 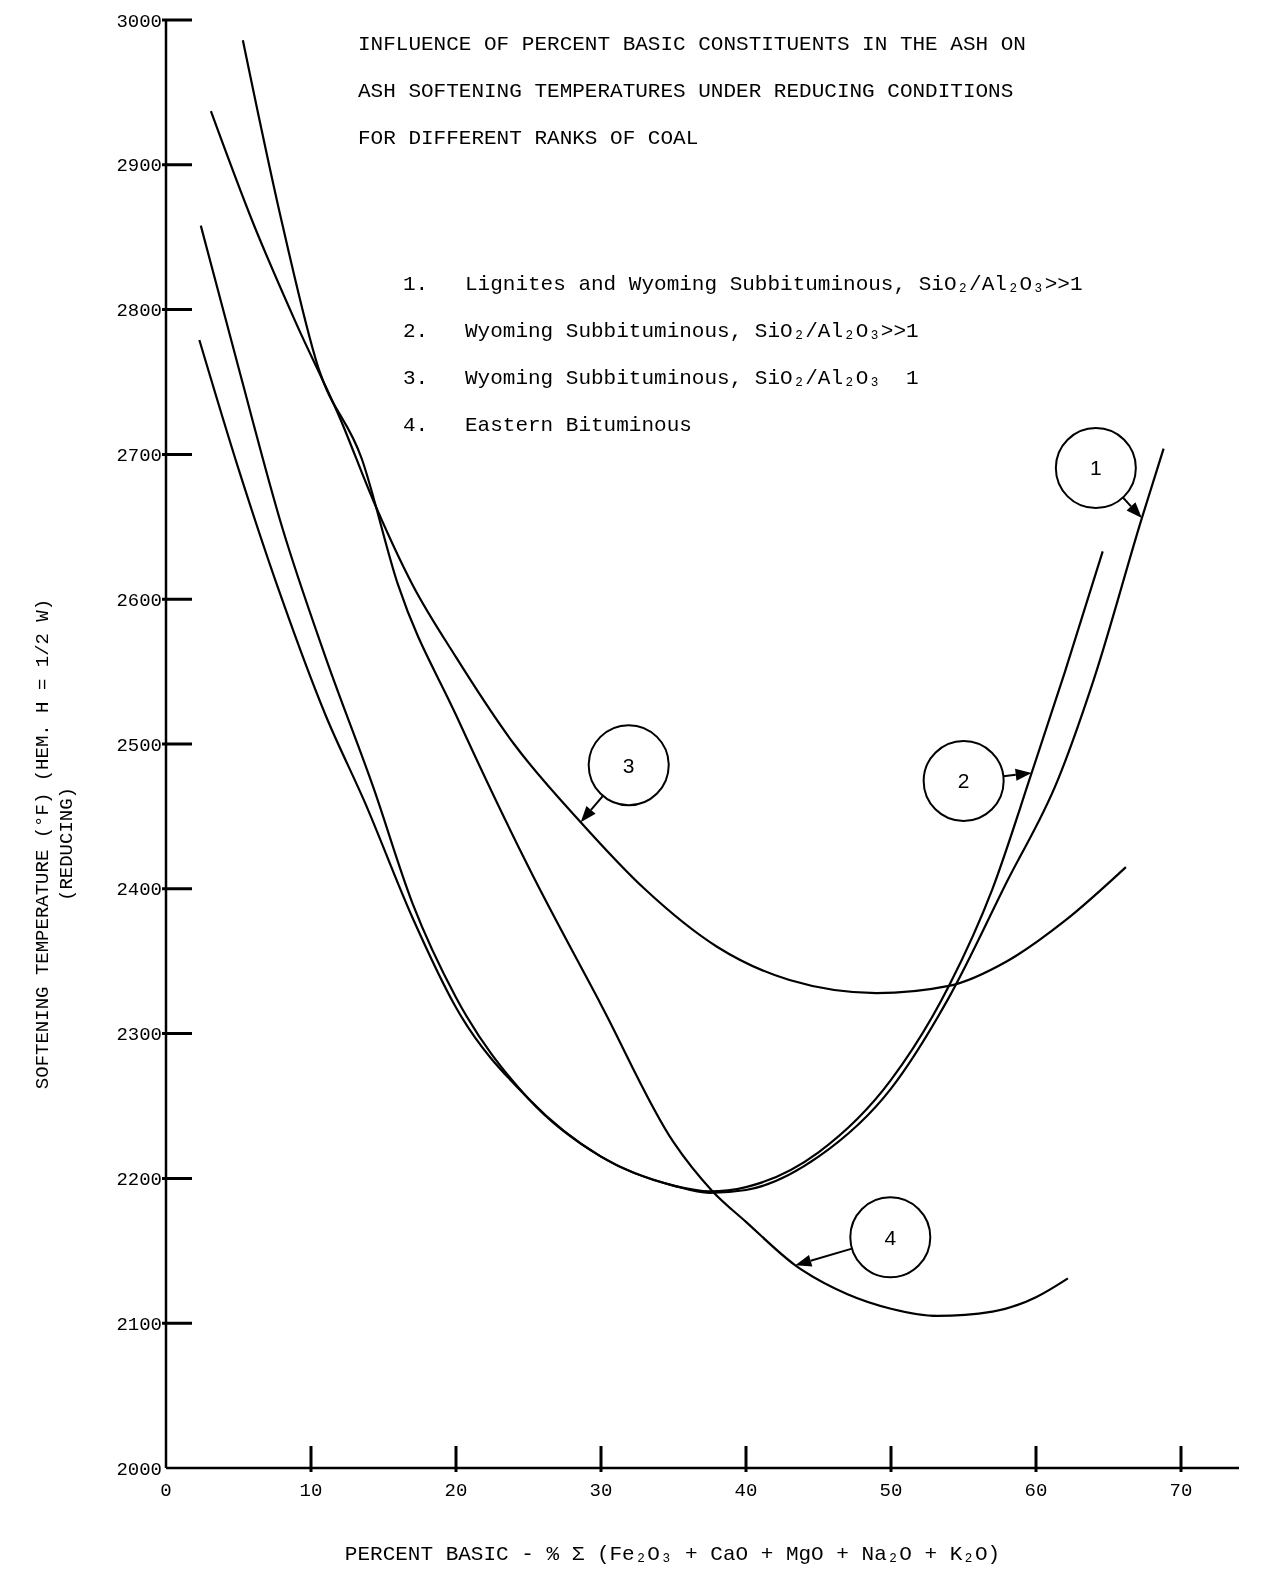 What do you see at coordinates (139, 1469) in the screenshot?
I see `y-tick-label: 2000` at bounding box center [139, 1469].